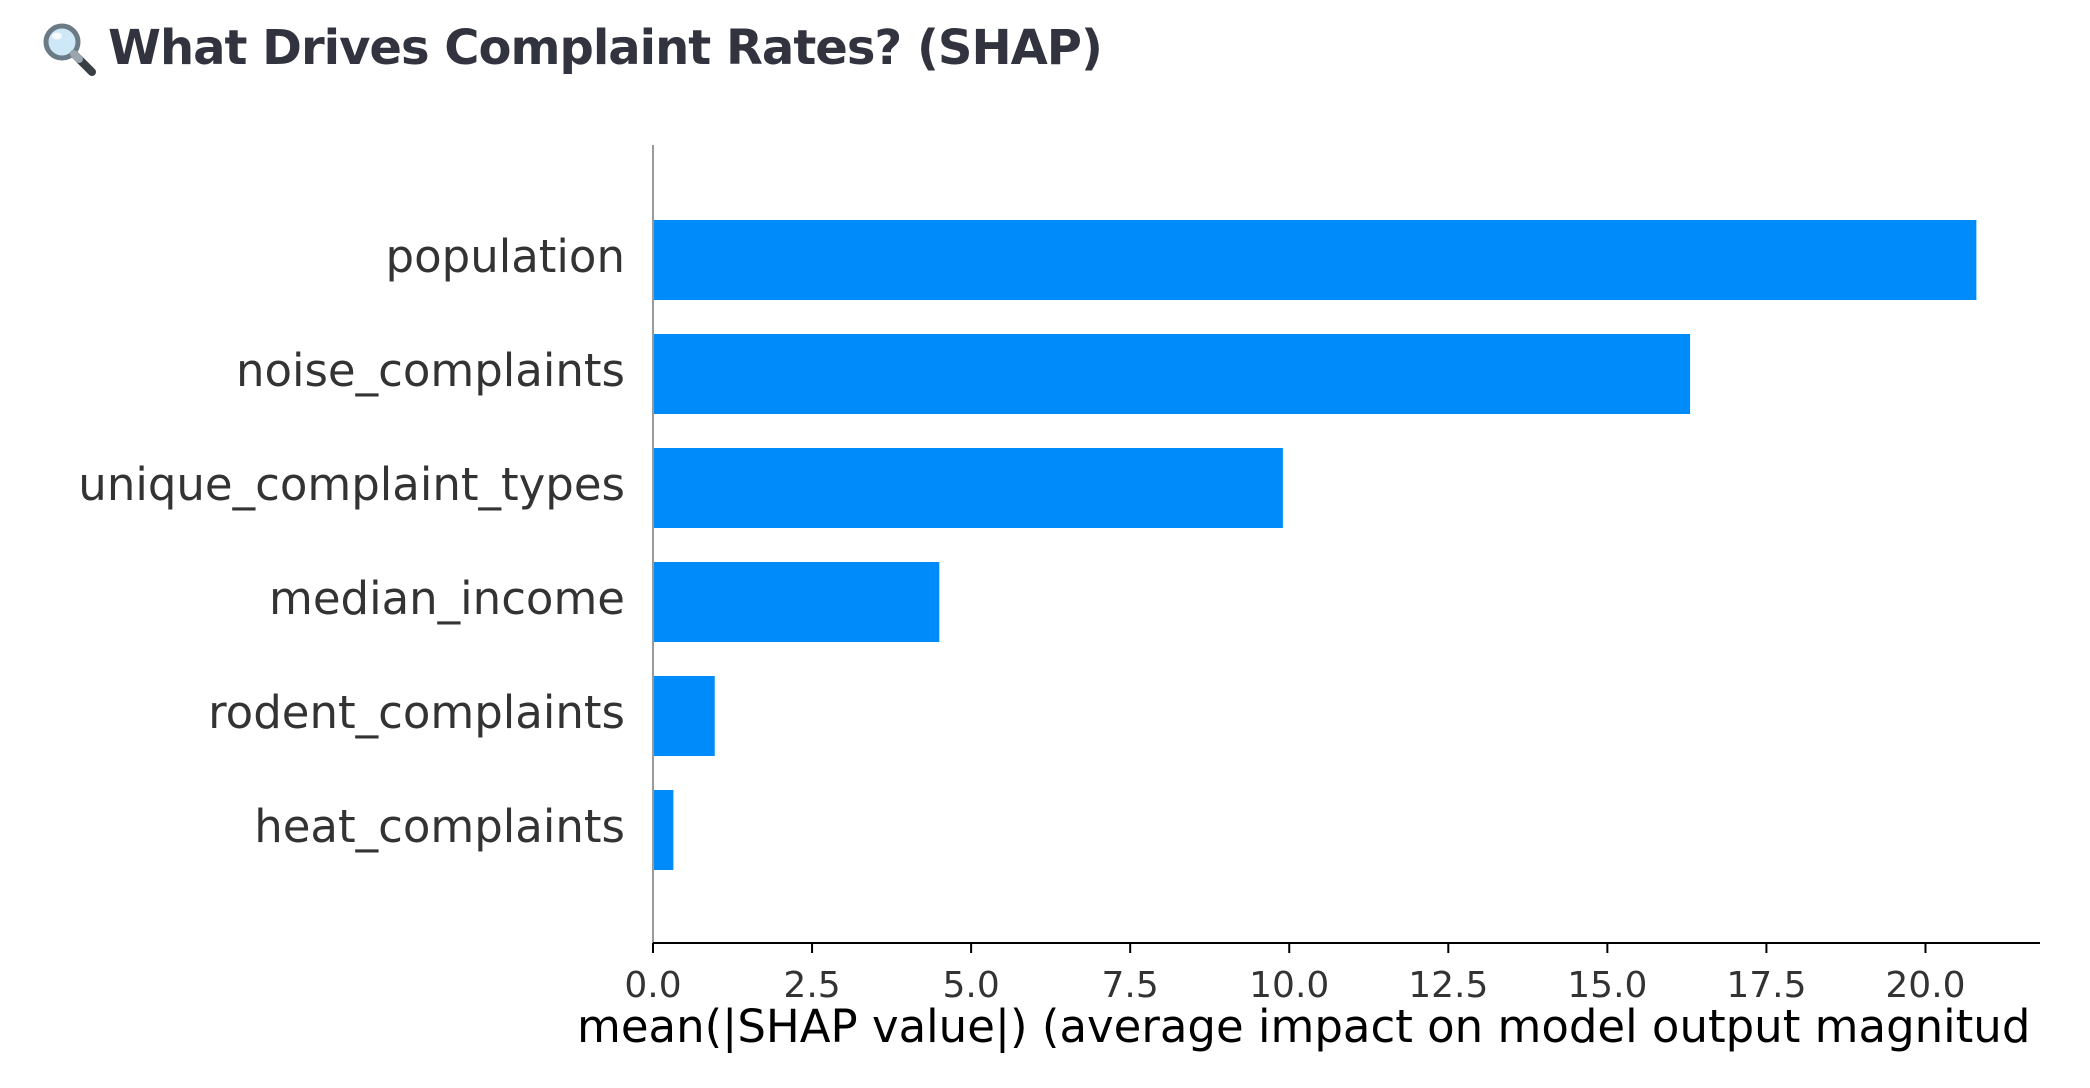  What do you see at coordinates (351, 484) in the screenshot?
I see `y-tick-label: unique_complaint_types` at bounding box center [351, 484].